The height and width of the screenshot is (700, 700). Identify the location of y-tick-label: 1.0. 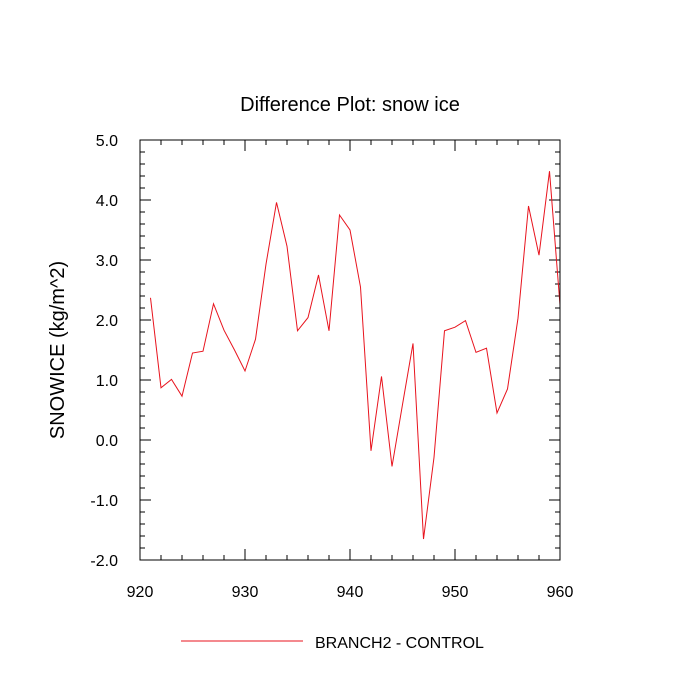
(107, 381).